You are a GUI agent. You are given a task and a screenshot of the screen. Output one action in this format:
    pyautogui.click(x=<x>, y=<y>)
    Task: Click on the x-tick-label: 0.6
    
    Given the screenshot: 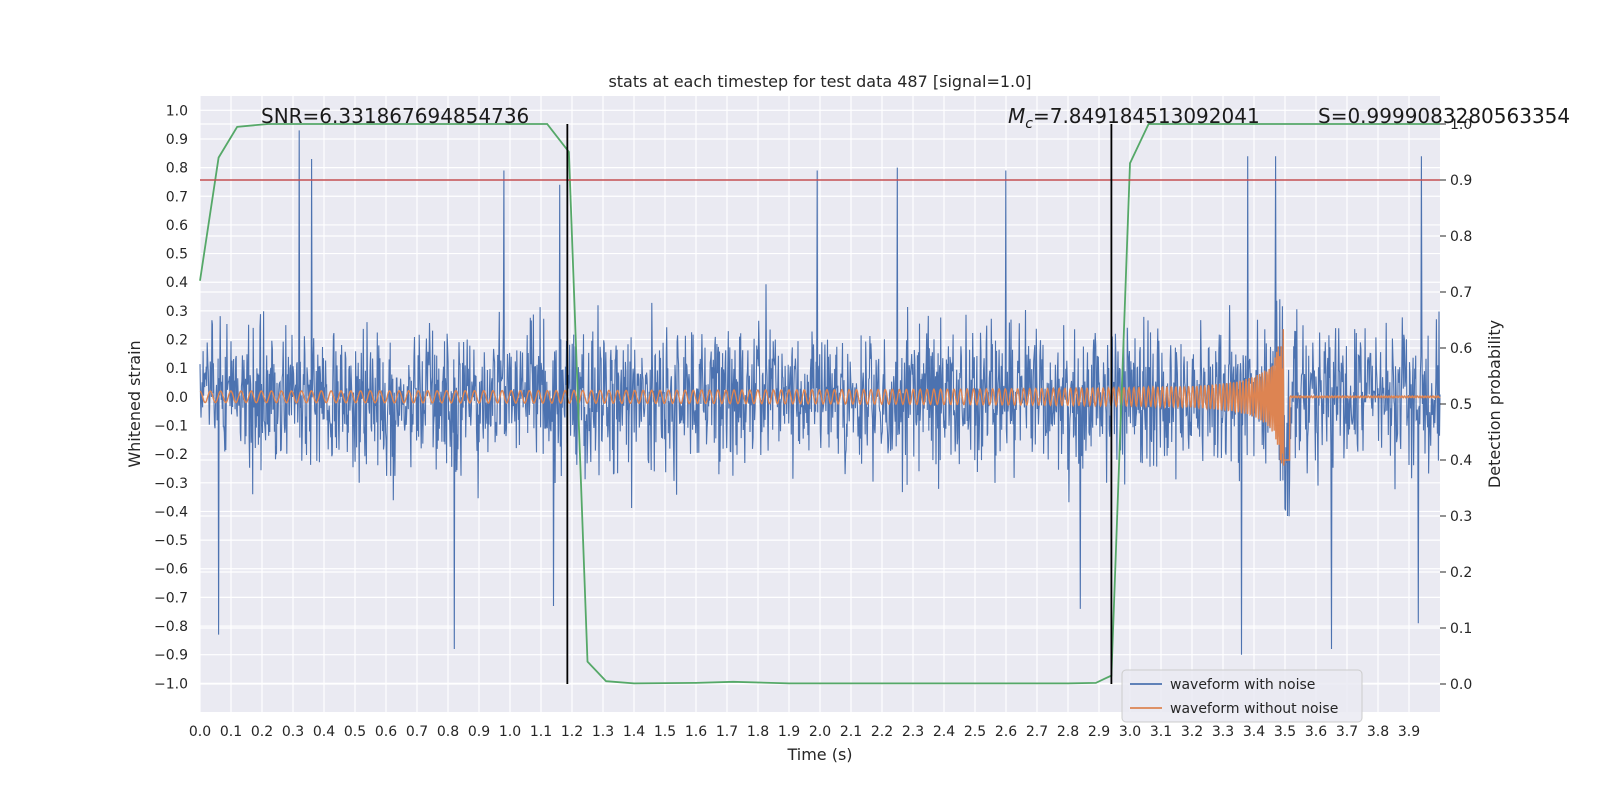 What is the action you would take?
    pyautogui.click(x=386, y=732)
    